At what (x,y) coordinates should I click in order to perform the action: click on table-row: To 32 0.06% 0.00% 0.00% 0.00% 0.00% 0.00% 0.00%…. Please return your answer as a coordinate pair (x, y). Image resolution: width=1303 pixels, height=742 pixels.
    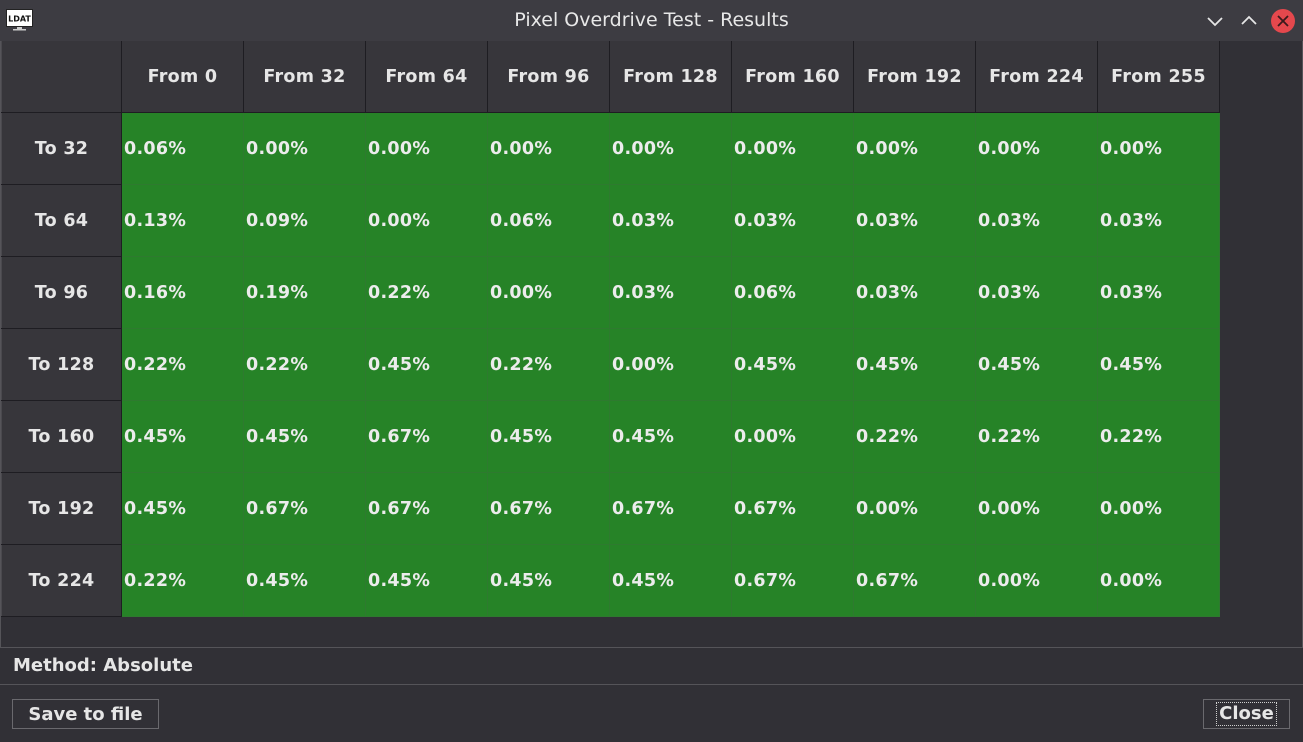
    Looking at the image, I should click on (610, 148).